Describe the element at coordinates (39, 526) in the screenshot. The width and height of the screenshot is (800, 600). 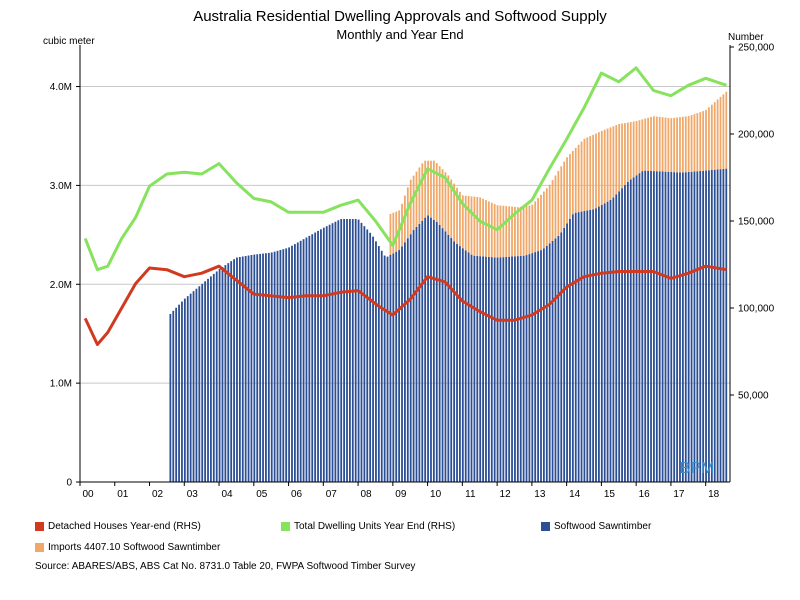
I see `legend-swatch` at that location.